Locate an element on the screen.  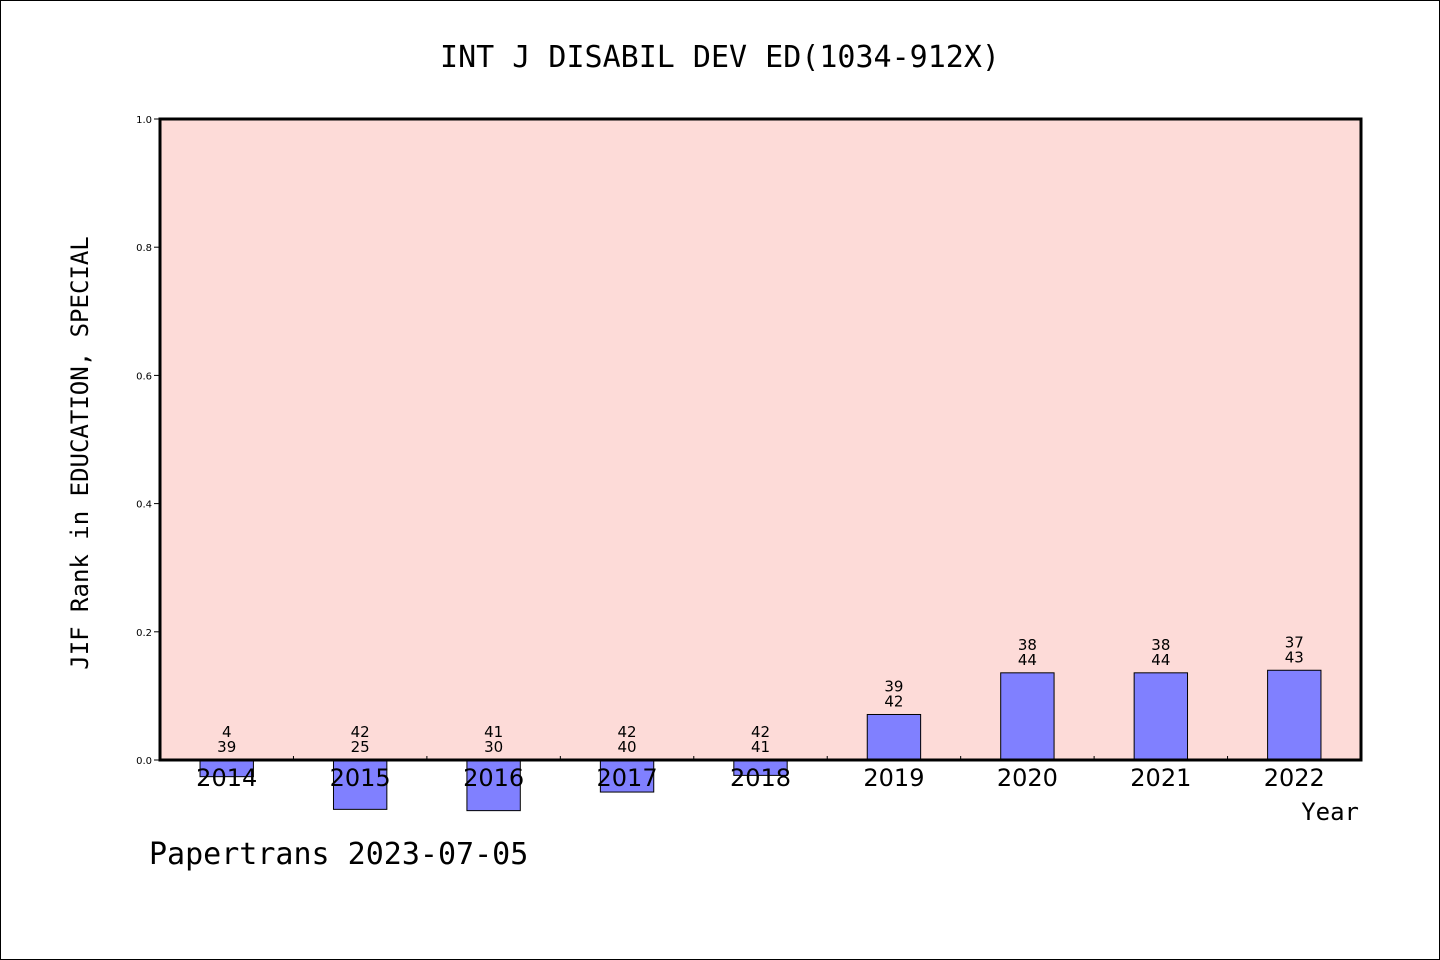
x-tick-label: 2021 is located at coordinates (1160, 778).